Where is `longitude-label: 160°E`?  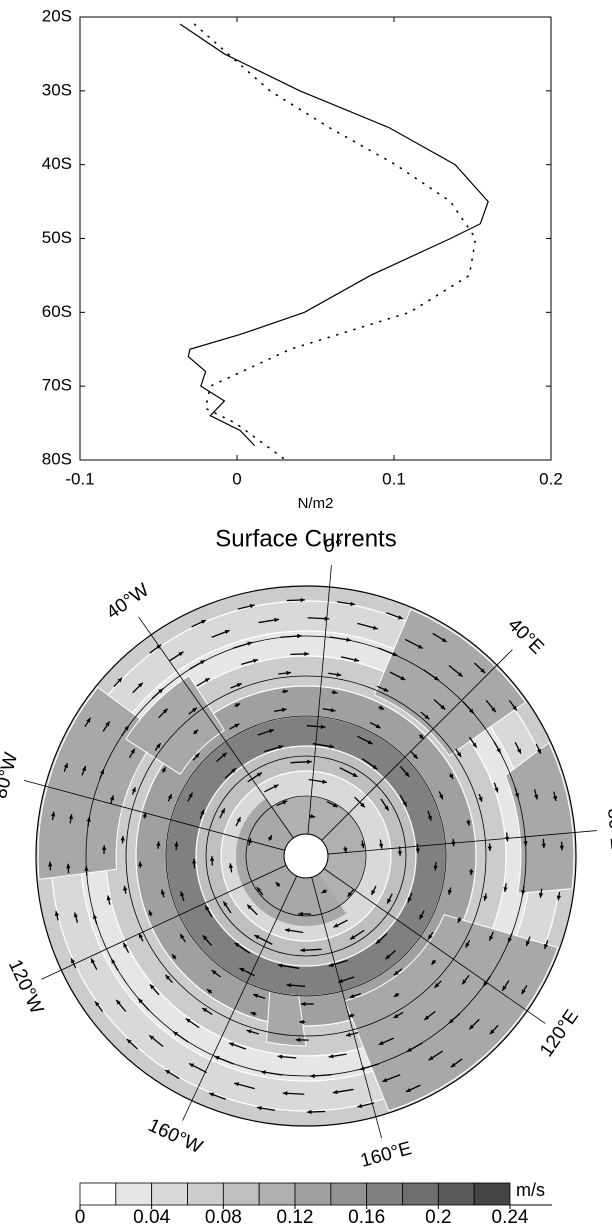 longitude-label: 160°E is located at coordinates (386, 1155).